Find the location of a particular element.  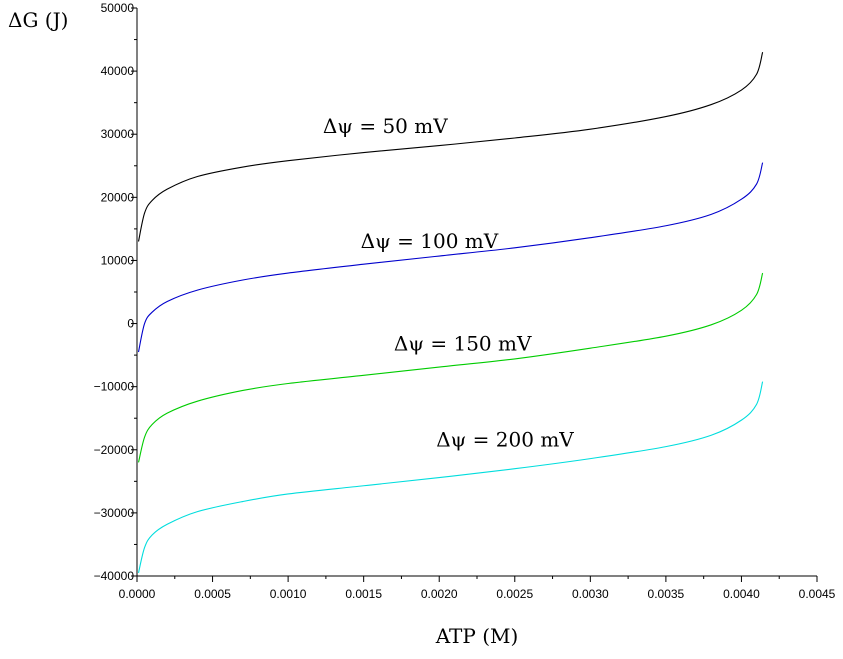

series-label-1: Δψ = 50 mV is located at coordinates (385, 126).